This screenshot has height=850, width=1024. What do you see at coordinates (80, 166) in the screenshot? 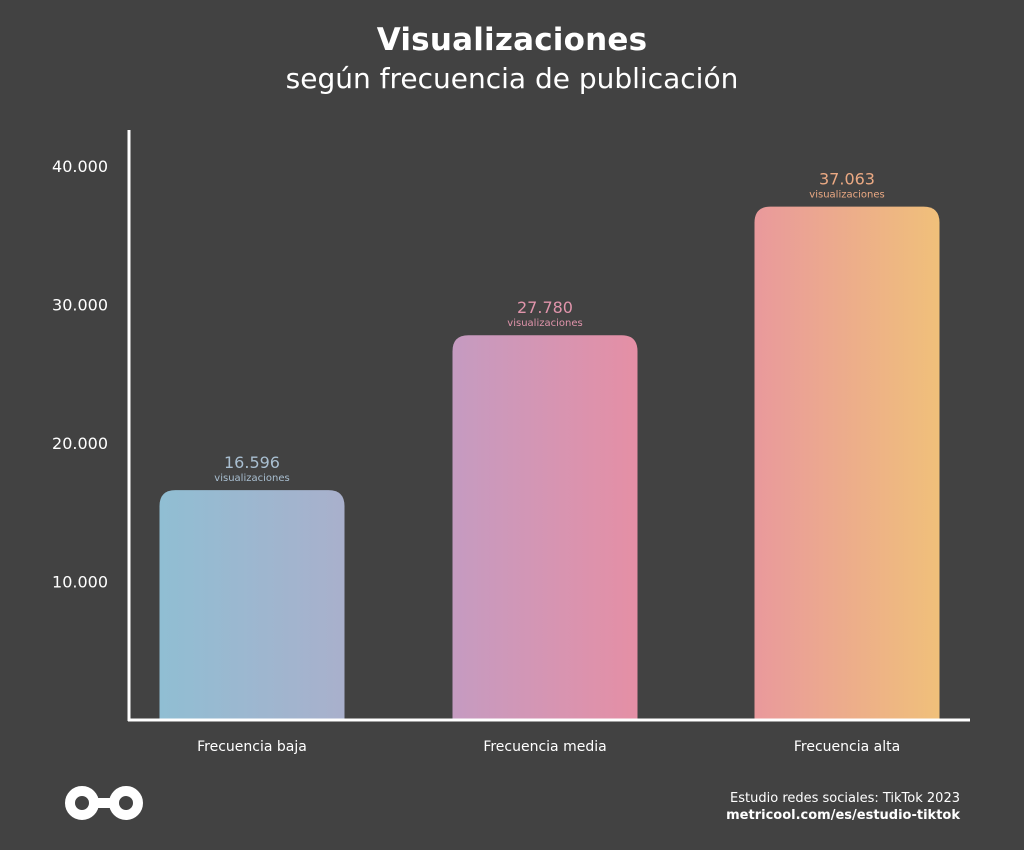
I see `y-tick-label: 40.000` at bounding box center [80, 166].